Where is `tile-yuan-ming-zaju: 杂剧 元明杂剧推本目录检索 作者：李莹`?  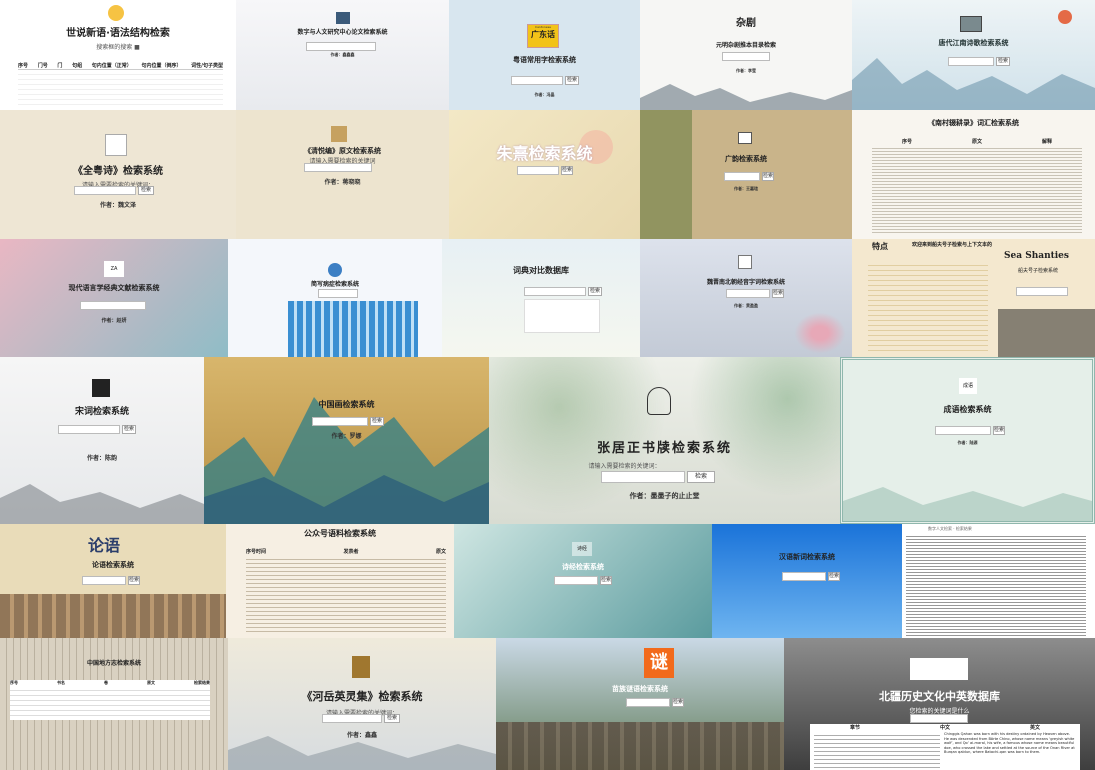 tile-yuan-ming-zaju: 杂剧 元明杂剧推本目录检索 作者：李莹 is located at coordinates (746, 55).